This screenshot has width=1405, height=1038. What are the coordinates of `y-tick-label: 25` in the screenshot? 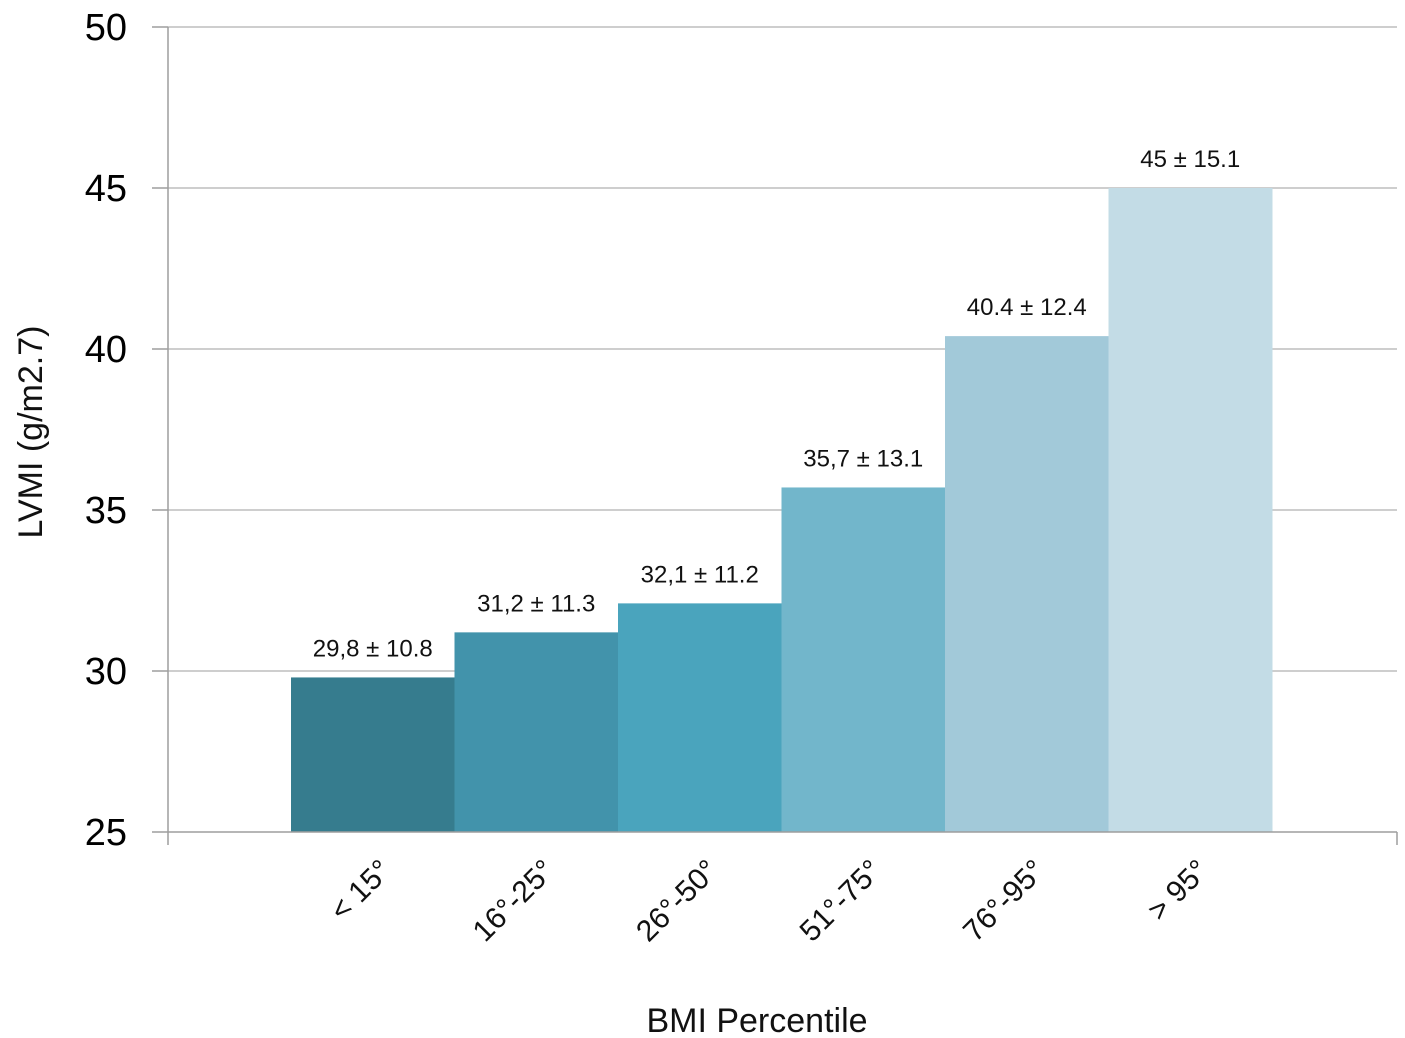 It's located at (106, 833).